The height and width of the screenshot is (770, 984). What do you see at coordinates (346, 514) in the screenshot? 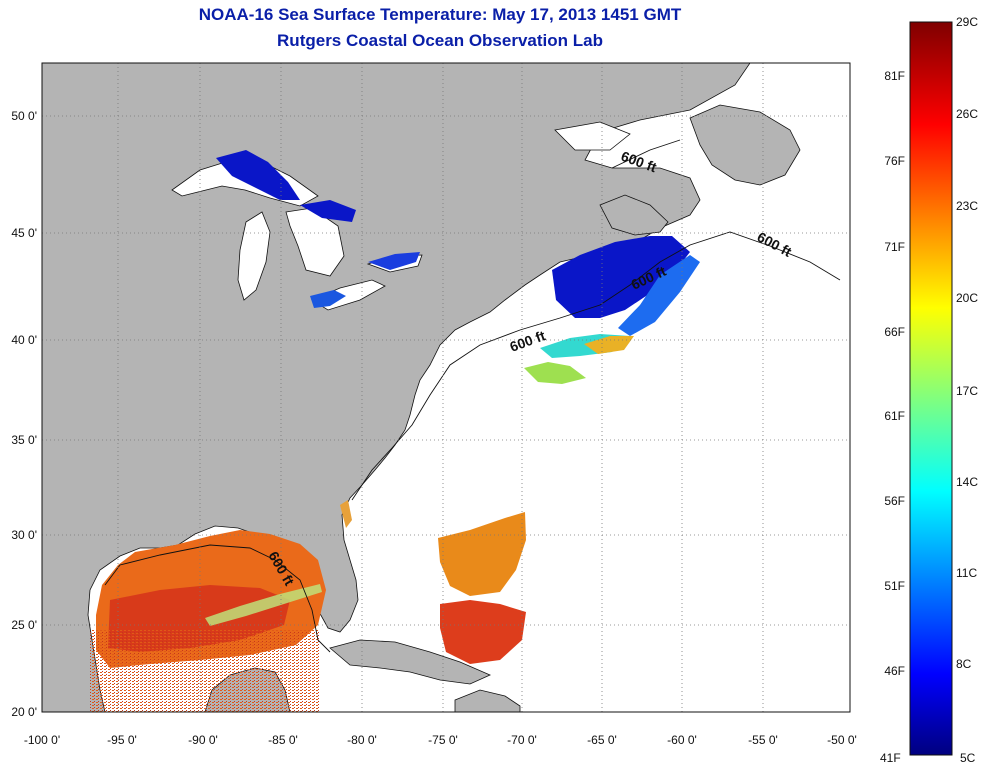
I see `sst-florida-coast` at bounding box center [346, 514].